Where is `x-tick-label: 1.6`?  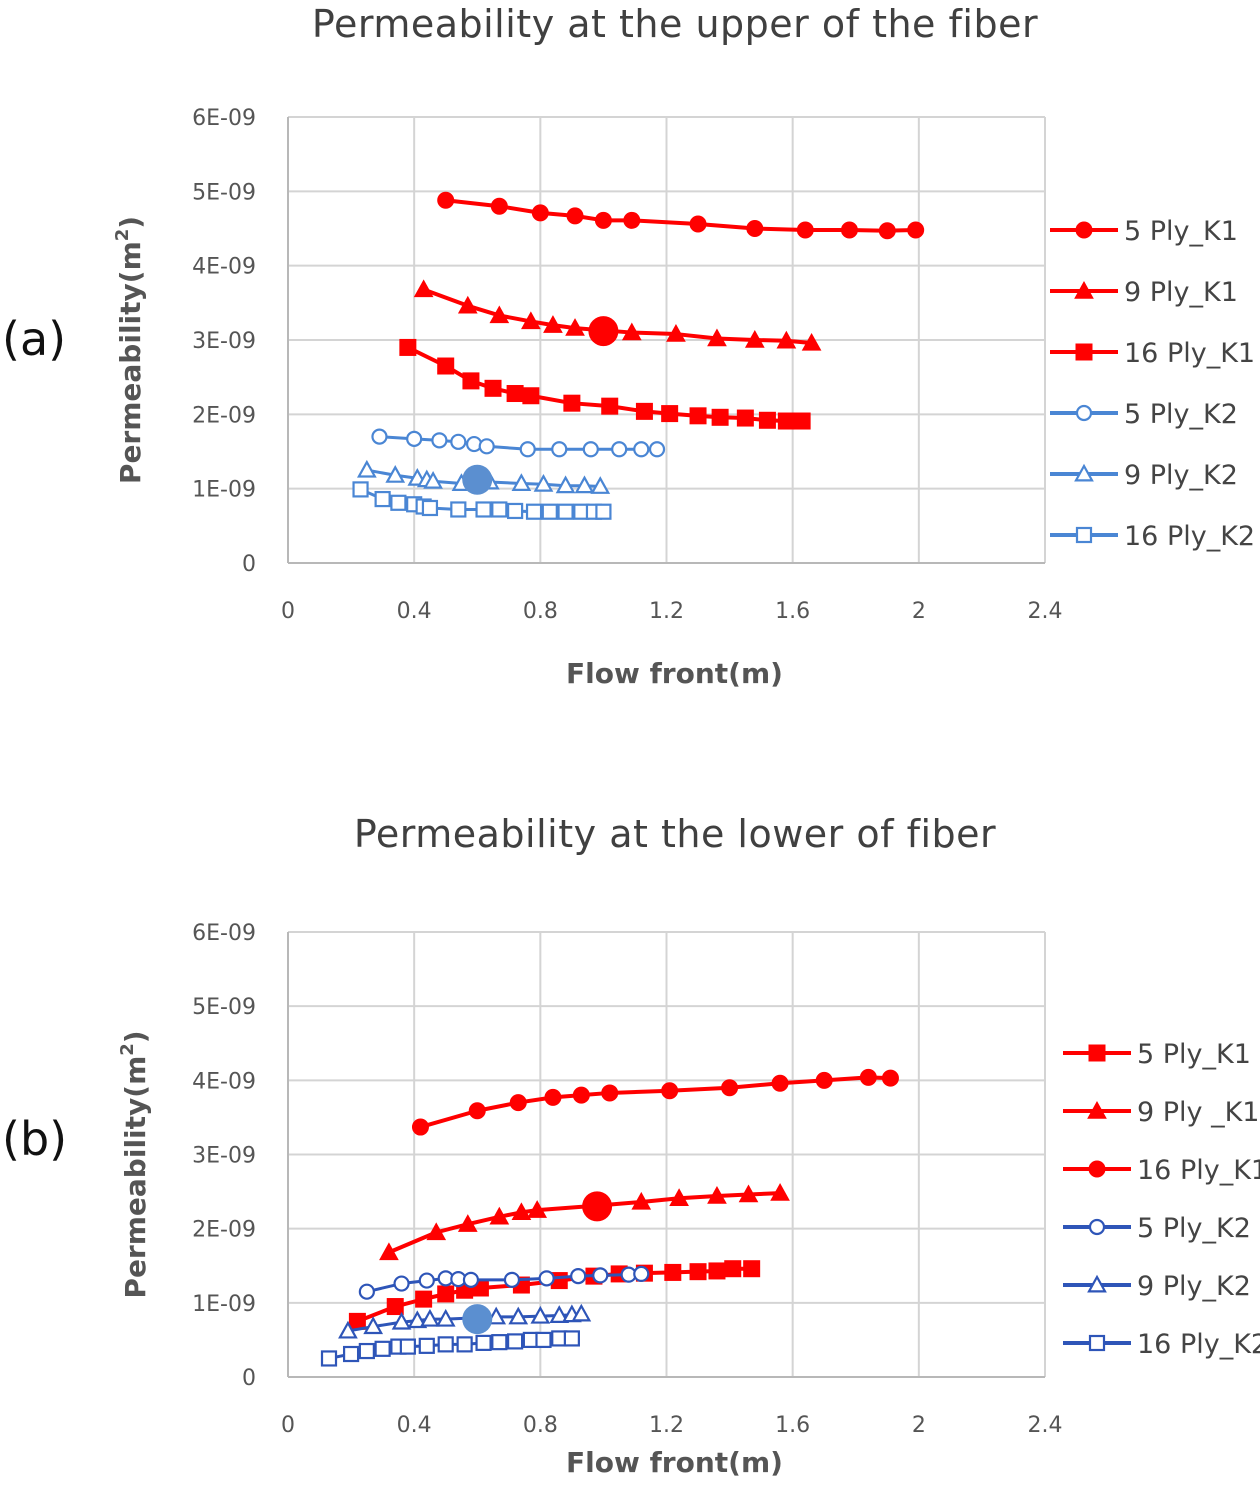 x-tick-label: 1.6 is located at coordinates (792, 1425).